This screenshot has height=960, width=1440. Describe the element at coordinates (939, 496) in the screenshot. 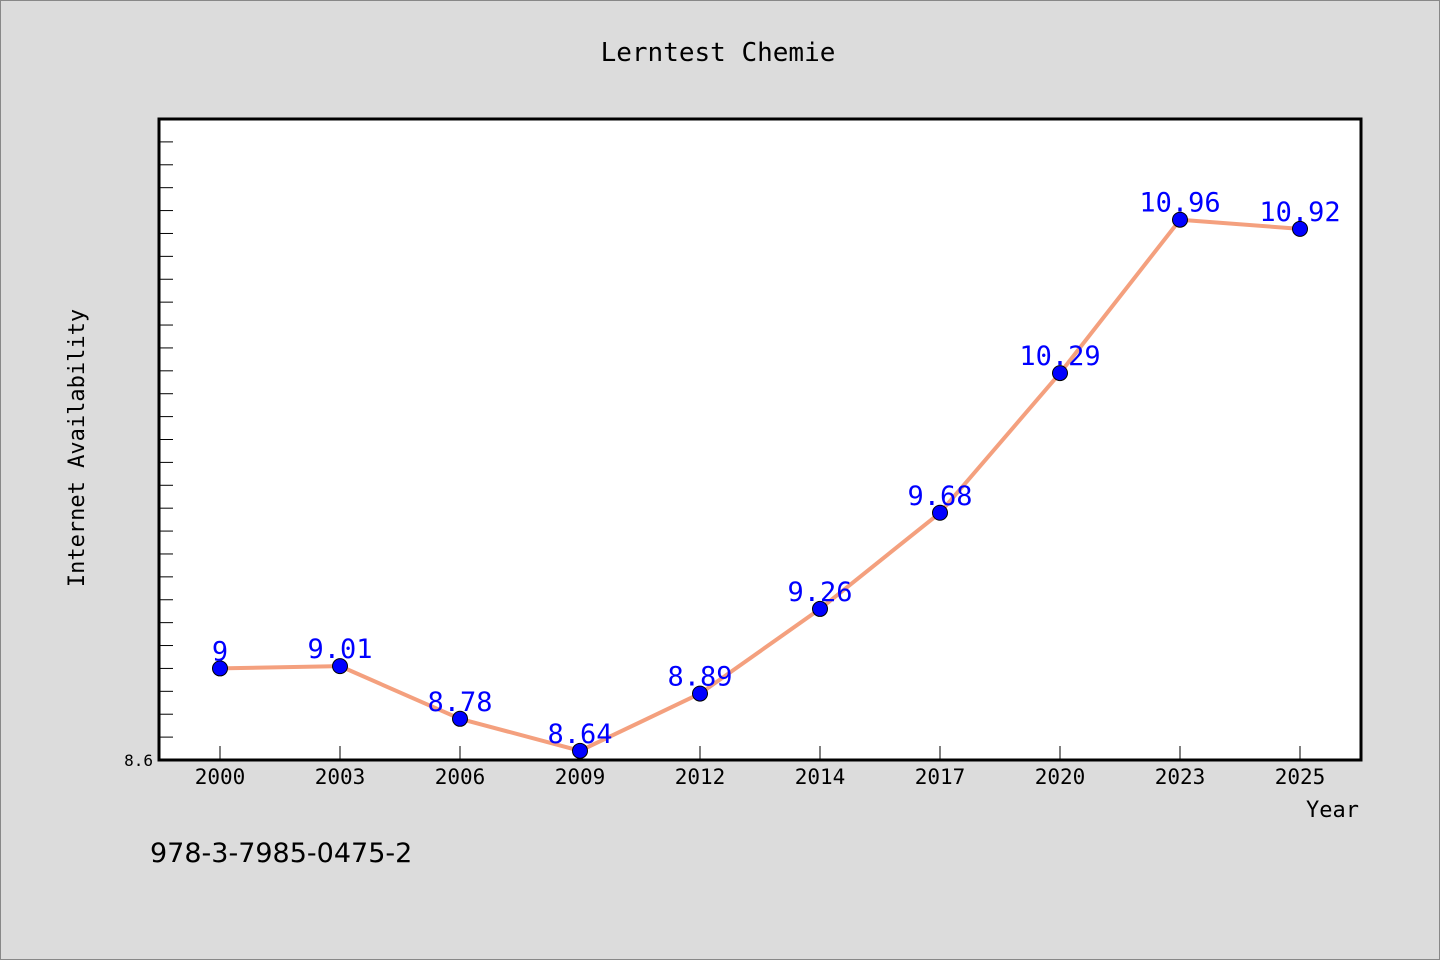

I see `data-label: 9.68` at that location.